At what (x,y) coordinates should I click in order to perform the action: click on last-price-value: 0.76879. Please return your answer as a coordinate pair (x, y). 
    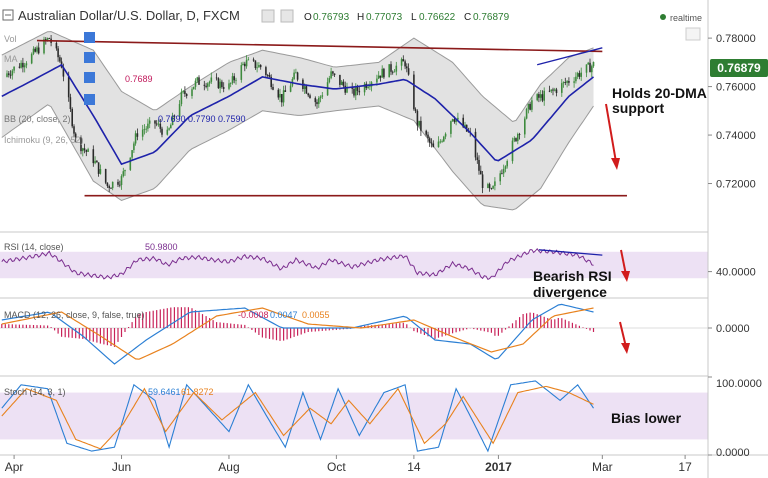
    Looking at the image, I should click on (739, 68).